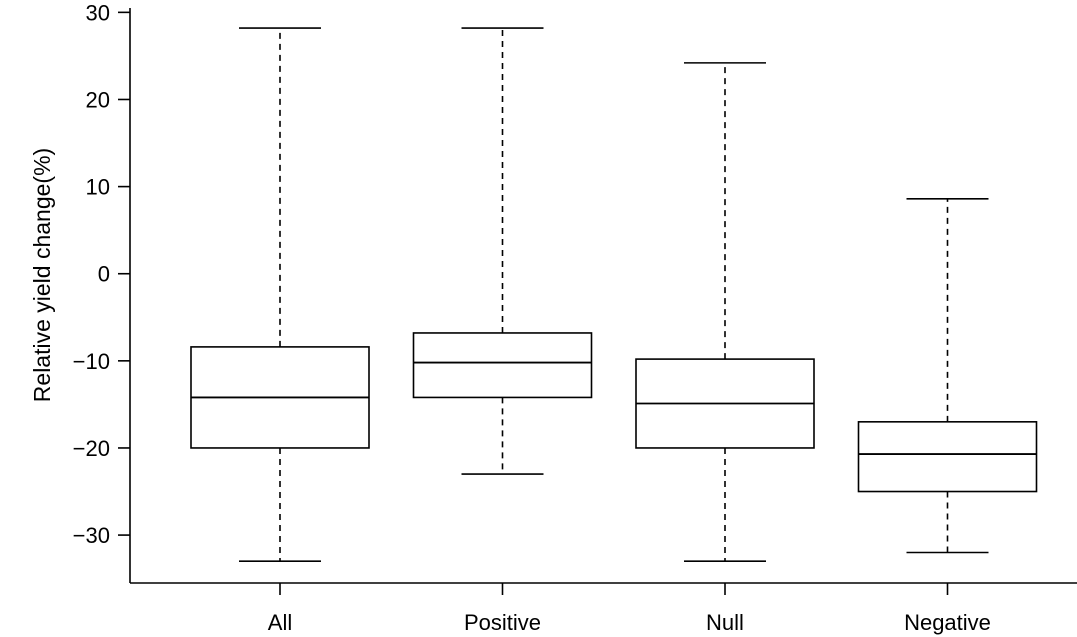 The image size is (1077, 637). Describe the element at coordinates (98, 12) in the screenshot. I see `y-tick-label: 30` at that location.